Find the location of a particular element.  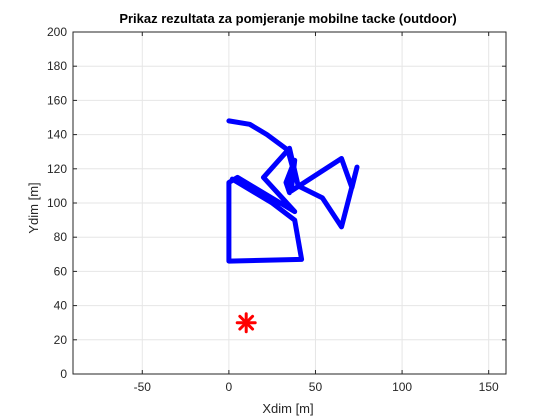

y-tick-label: 60 is located at coordinates (61, 271).